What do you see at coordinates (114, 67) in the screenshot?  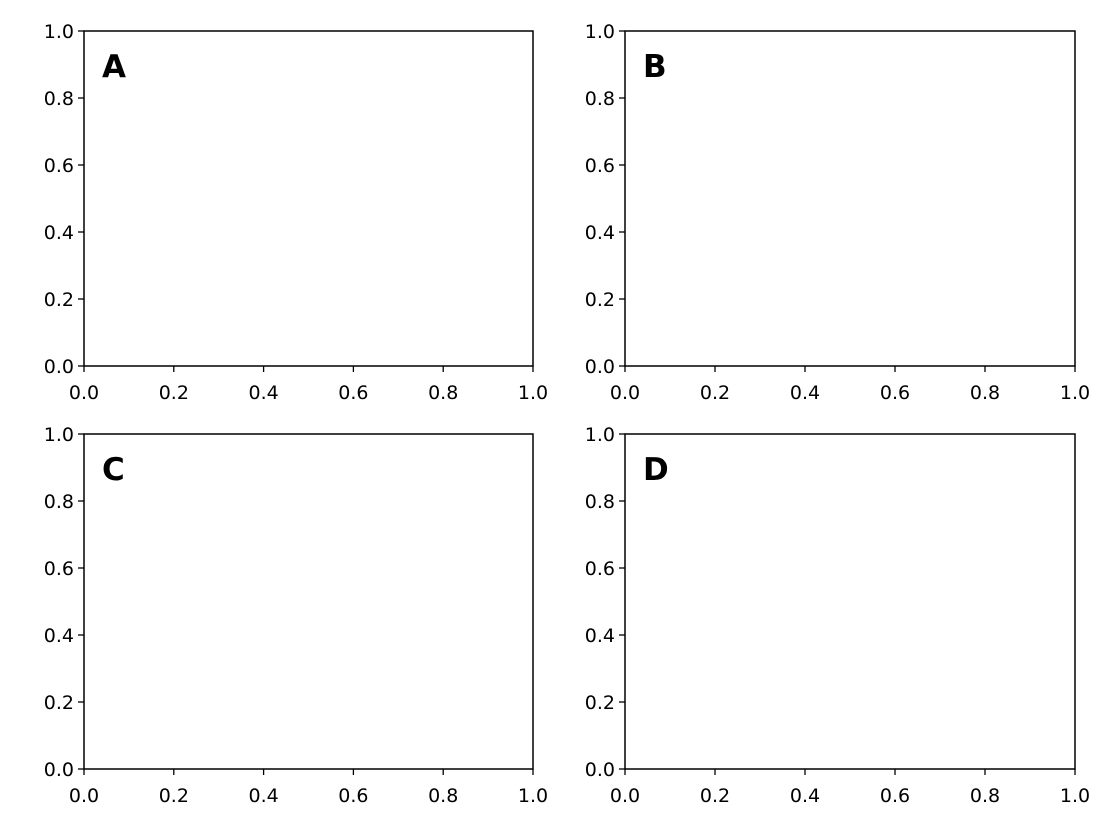 I see `panel-label: A` at bounding box center [114, 67].